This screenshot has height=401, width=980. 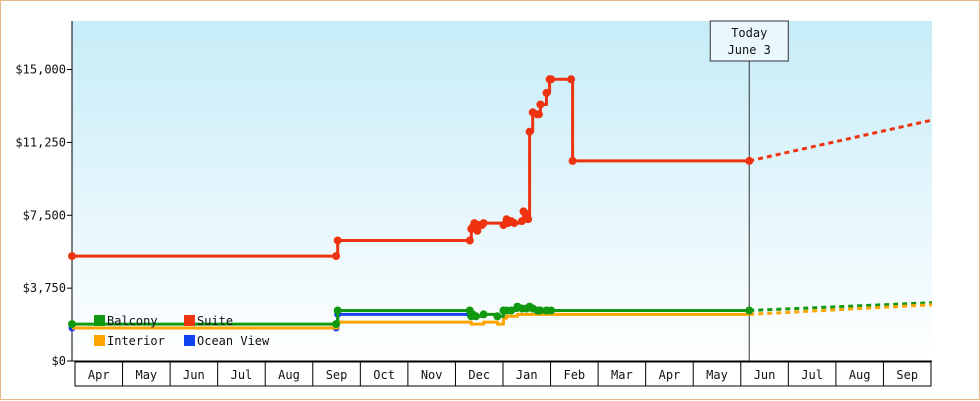 I want to click on x-tick-label: Mar, so click(x=622, y=375).